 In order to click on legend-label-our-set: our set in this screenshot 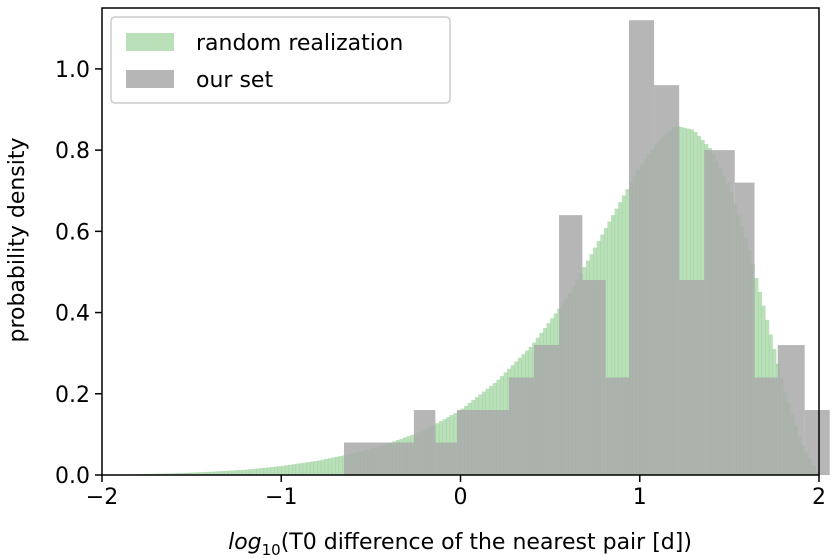, I will do `click(234, 80)`.